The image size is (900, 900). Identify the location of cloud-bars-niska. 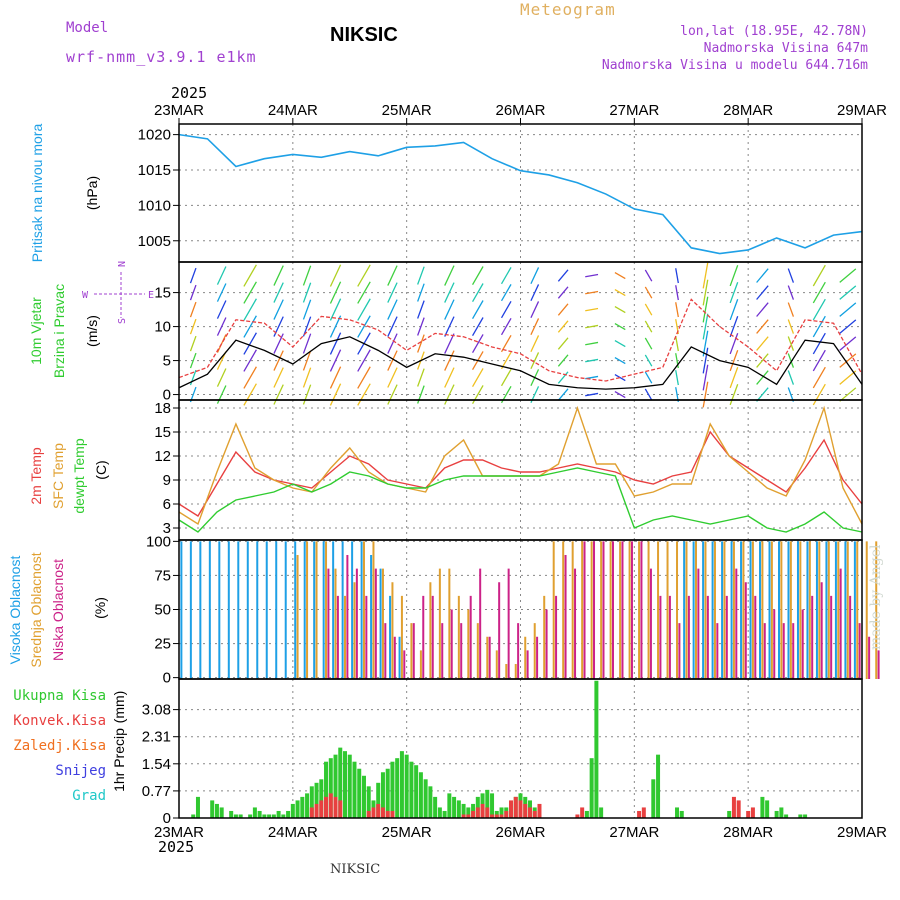
(603, 610).